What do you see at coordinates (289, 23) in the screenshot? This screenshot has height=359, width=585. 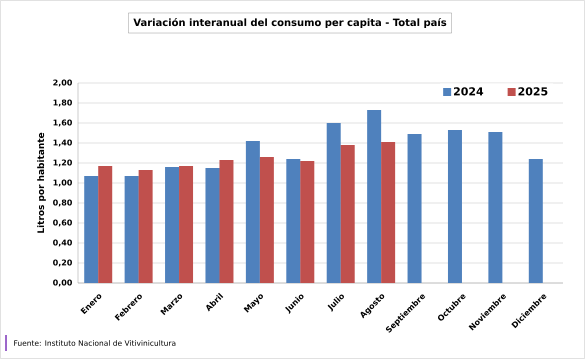 I see `chart-title: Variación interanual del consumo per capita - Total país` at bounding box center [289, 23].